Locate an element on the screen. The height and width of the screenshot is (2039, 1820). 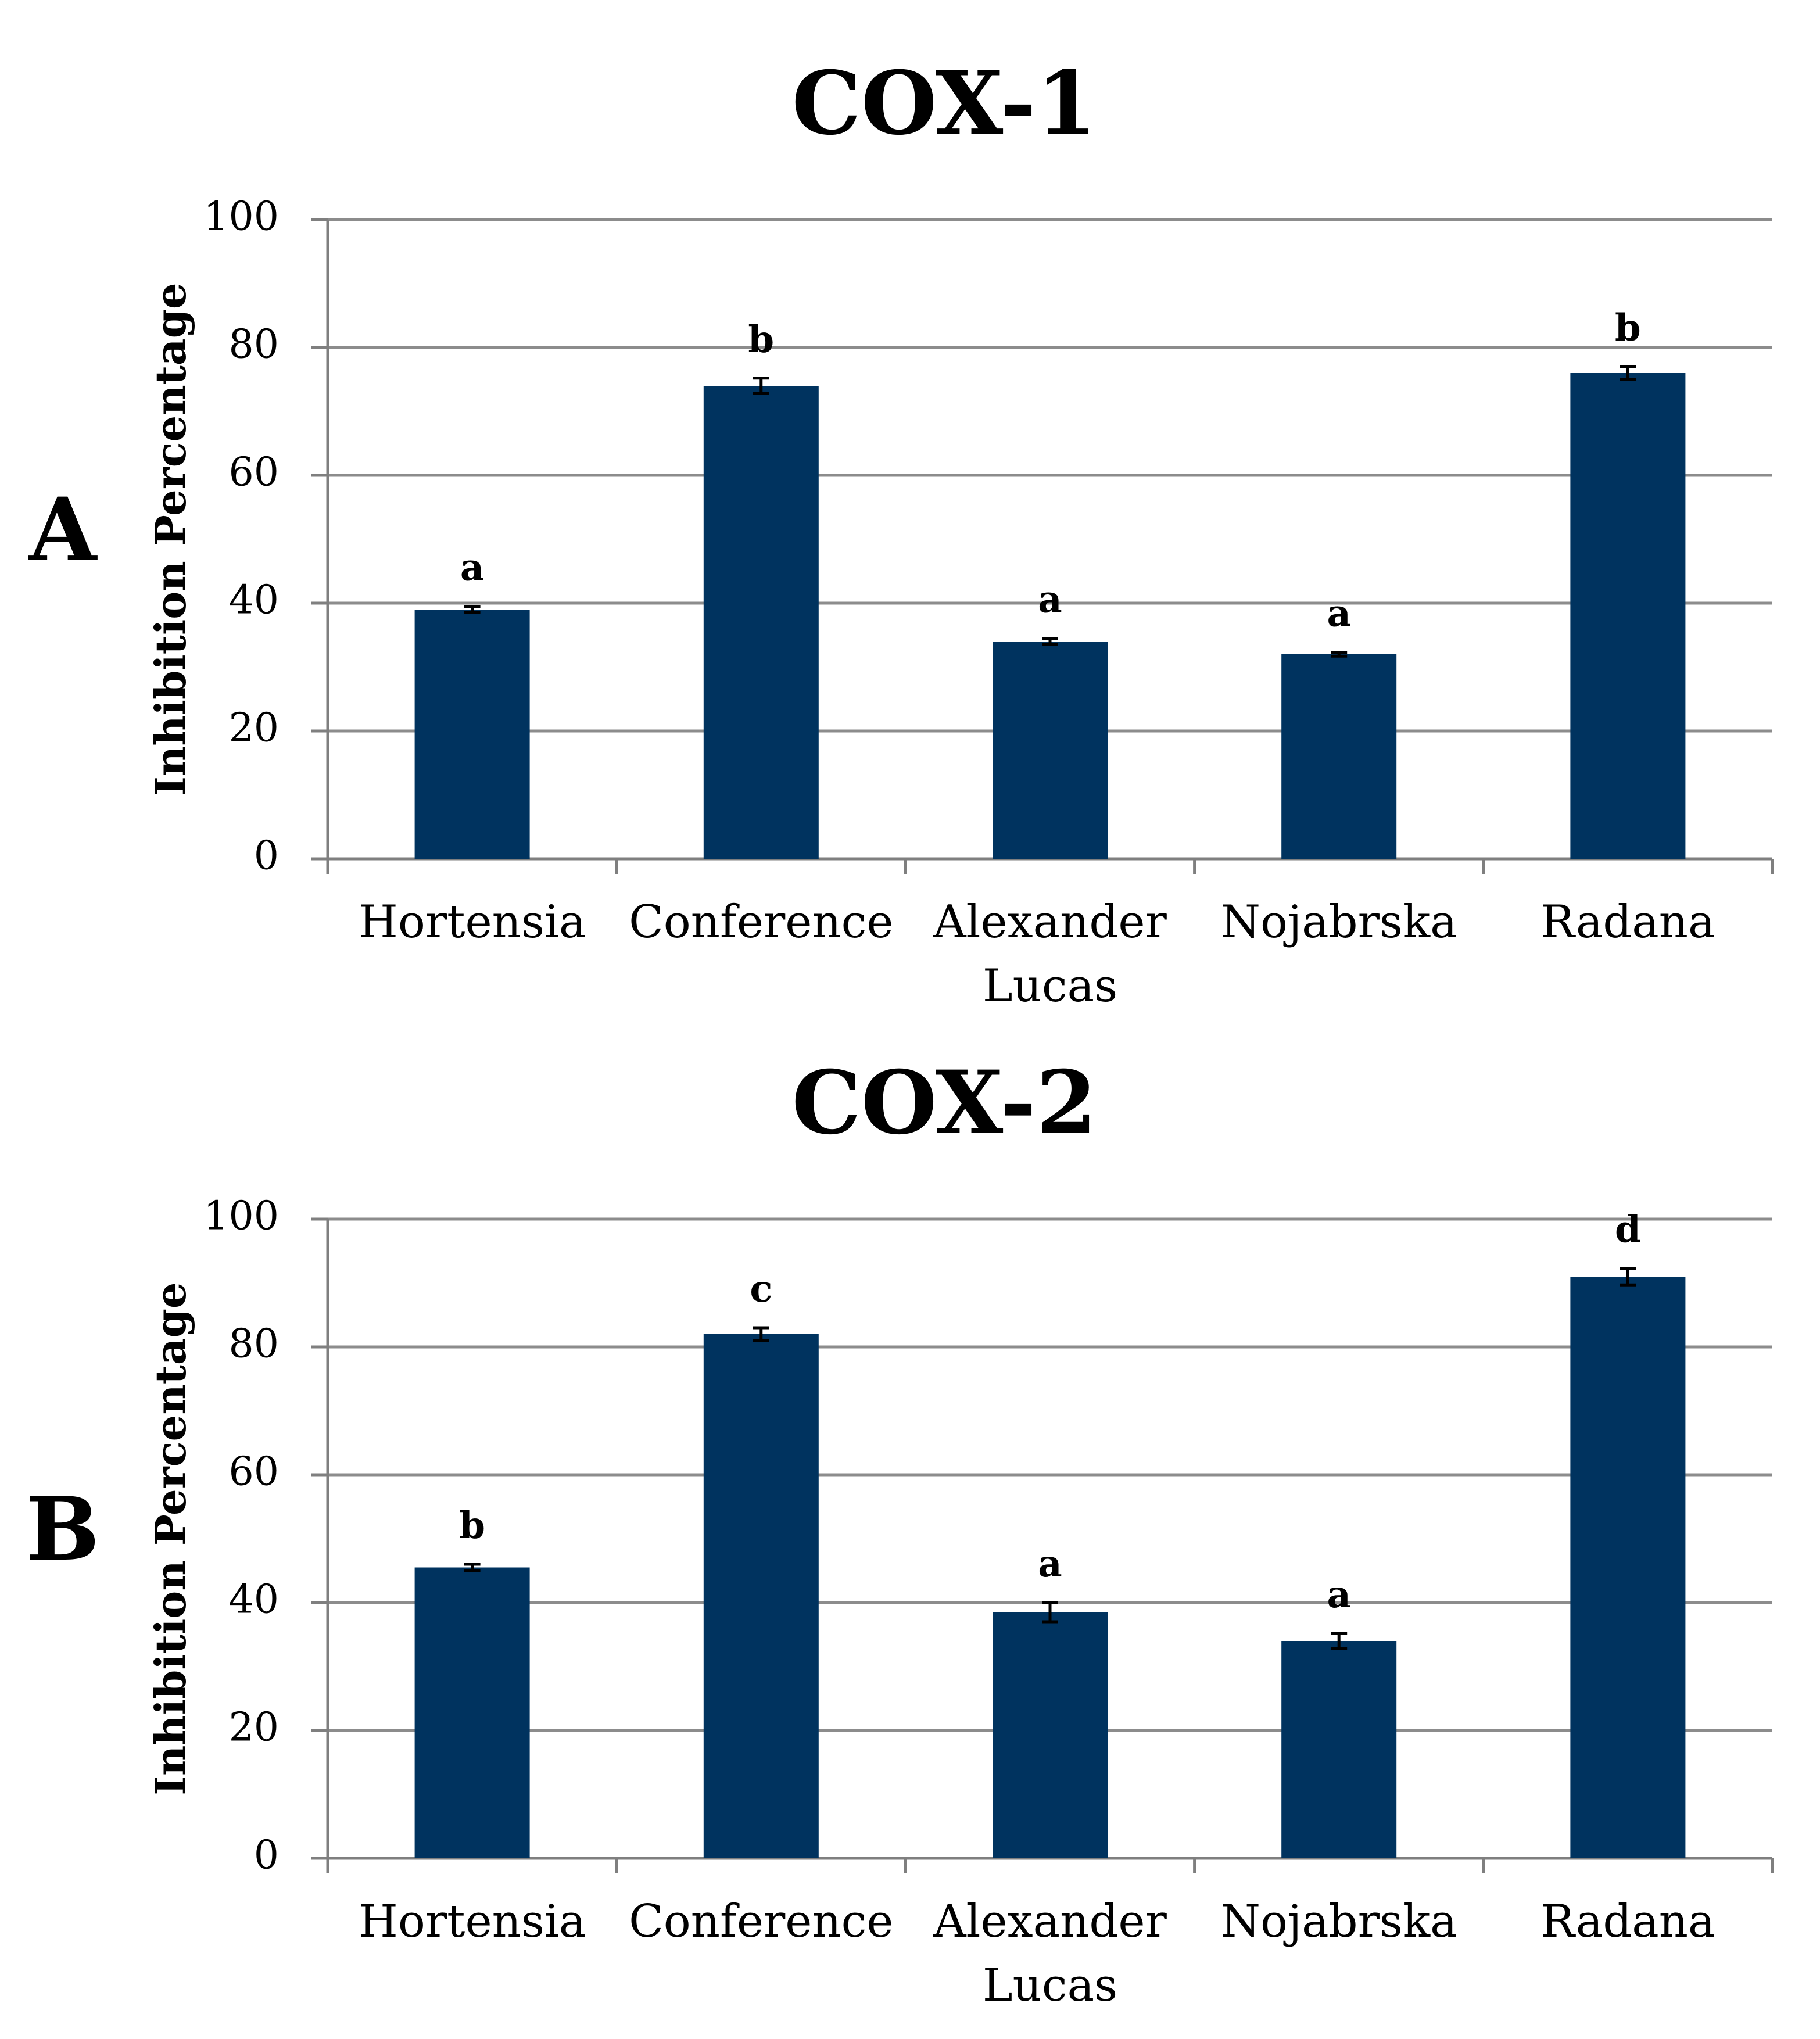
panel-label: A is located at coordinates (63, 530).